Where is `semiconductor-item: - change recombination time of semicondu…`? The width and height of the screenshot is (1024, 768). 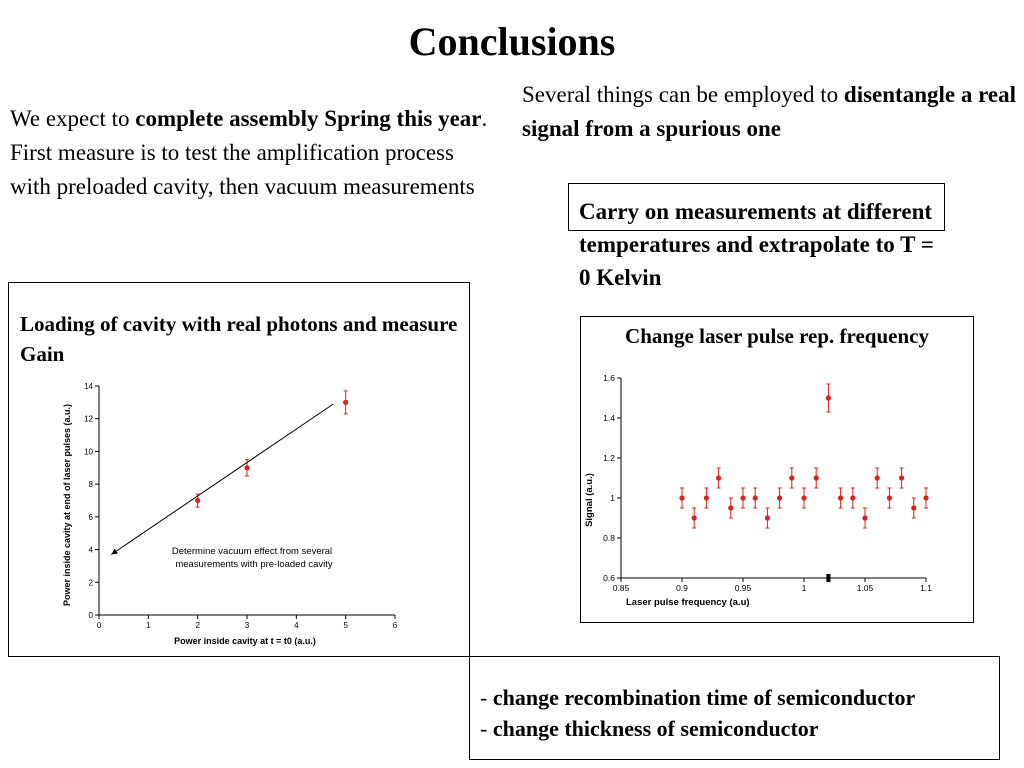 semiconductor-item: - change recombination time of semicondu… is located at coordinates (698, 697).